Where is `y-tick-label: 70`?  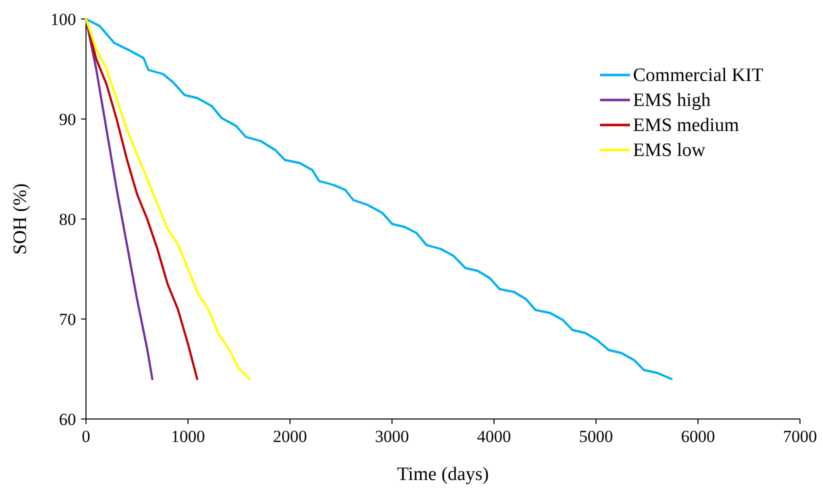 y-tick-label: 70 is located at coordinates (67, 319).